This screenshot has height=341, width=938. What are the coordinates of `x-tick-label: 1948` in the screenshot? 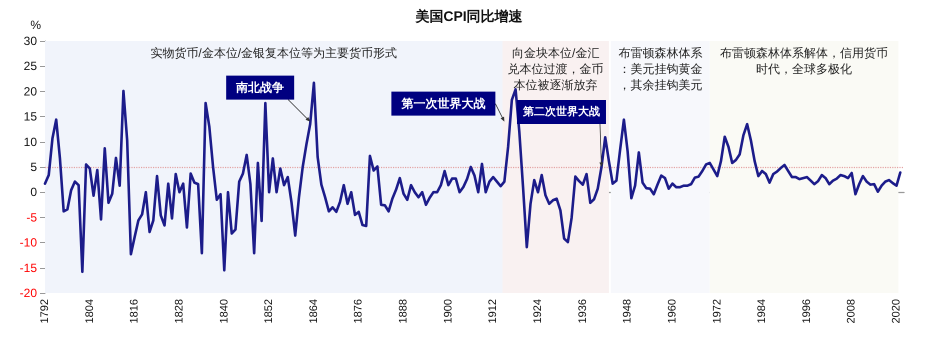 It's located at (628, 311).